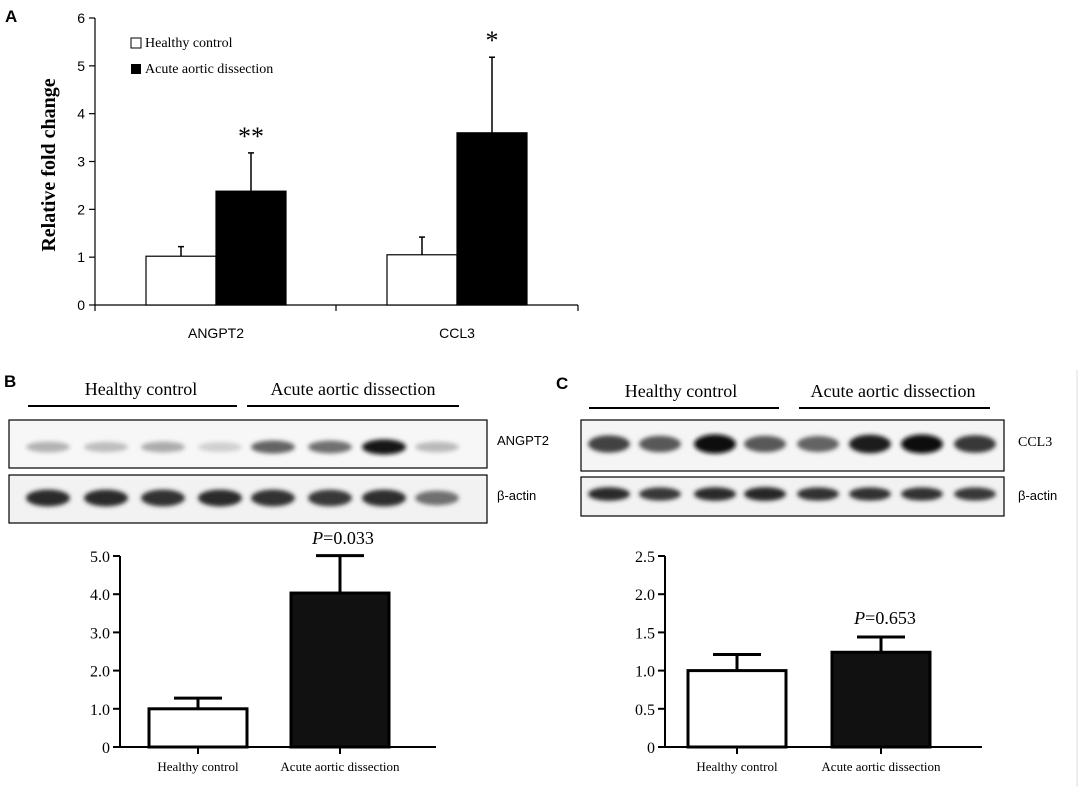  Describe the element at coordinates (198, 728) in the screenshot. I see `chart-b-bar-healthy` at that location.